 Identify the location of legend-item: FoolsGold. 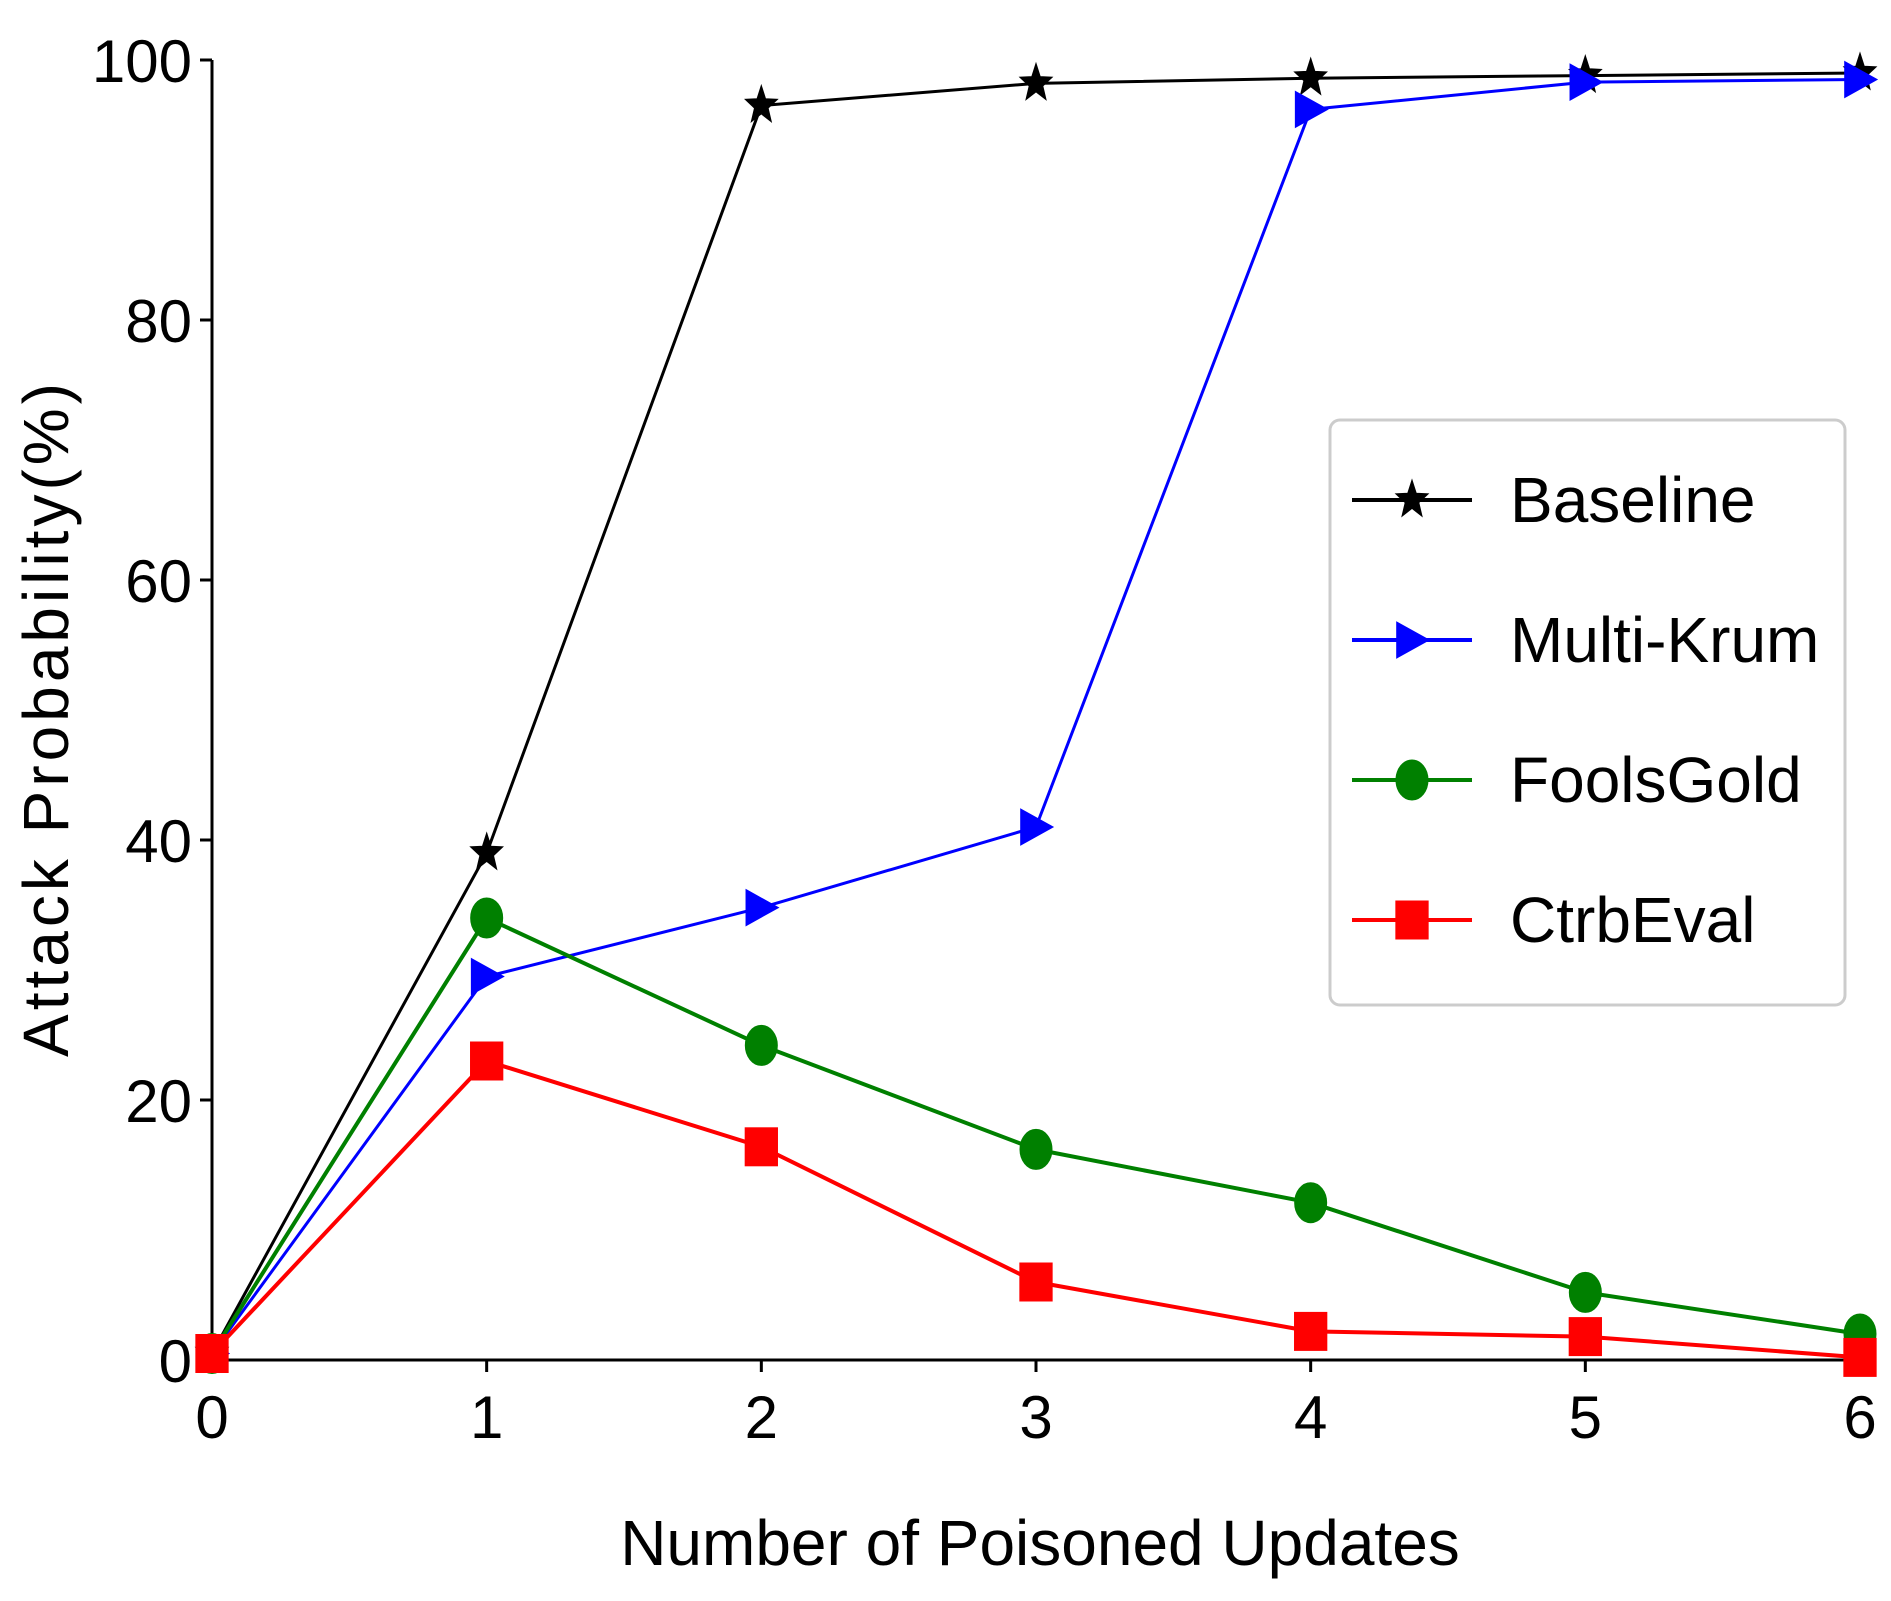
(1577, 780).